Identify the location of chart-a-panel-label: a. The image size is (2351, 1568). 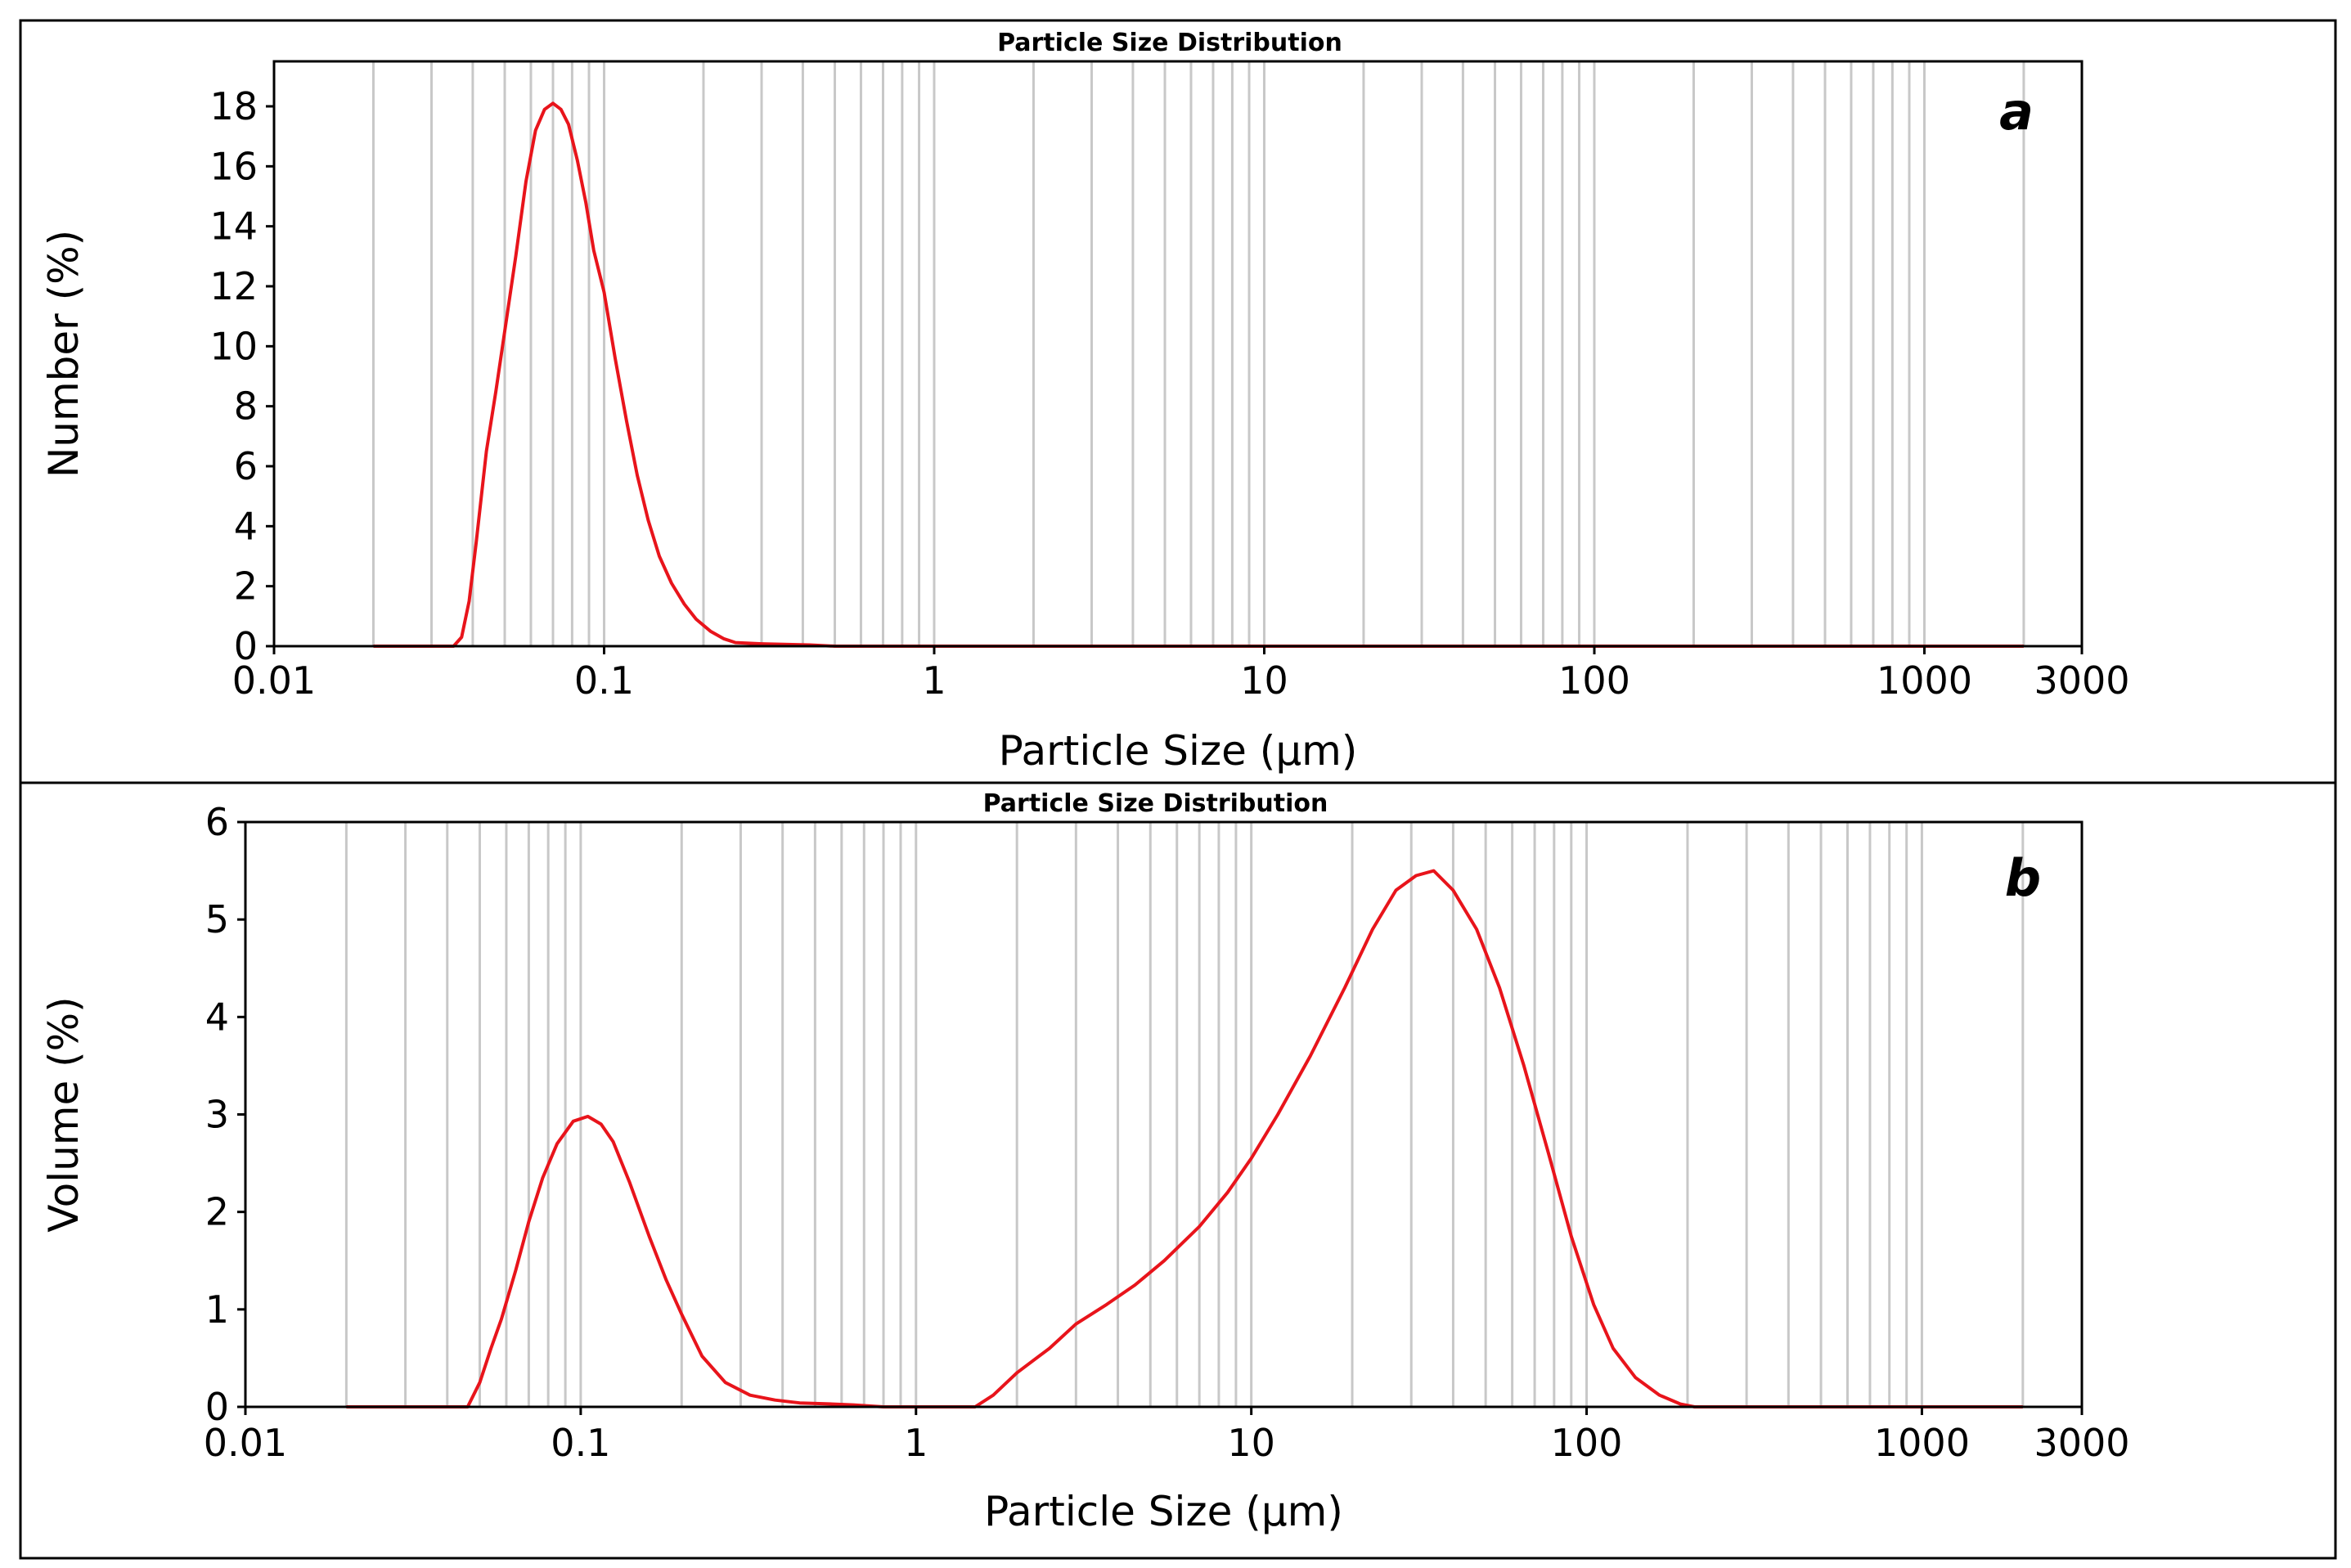
(2016, 112).